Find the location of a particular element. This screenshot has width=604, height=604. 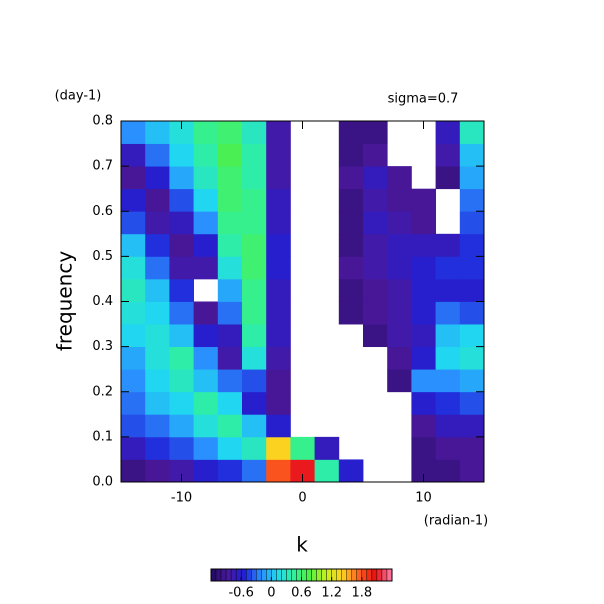

y-tick-label: 0.7 is located at coordinates (102, 166).